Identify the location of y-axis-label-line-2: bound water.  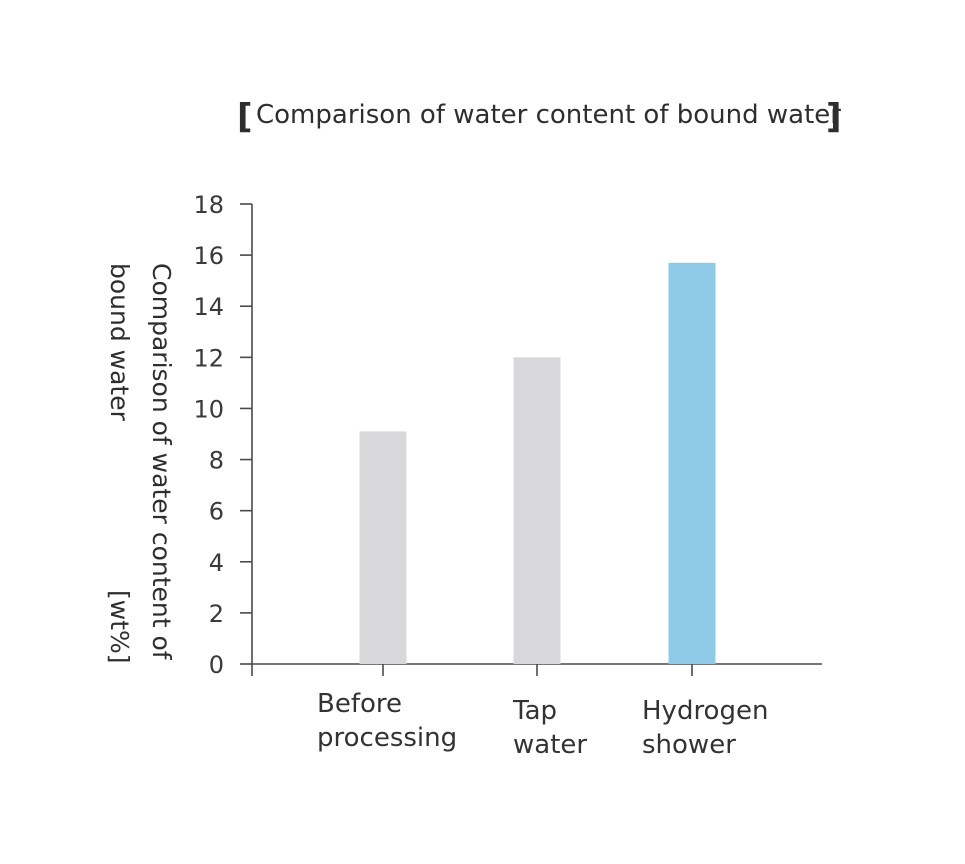
(119, 342).